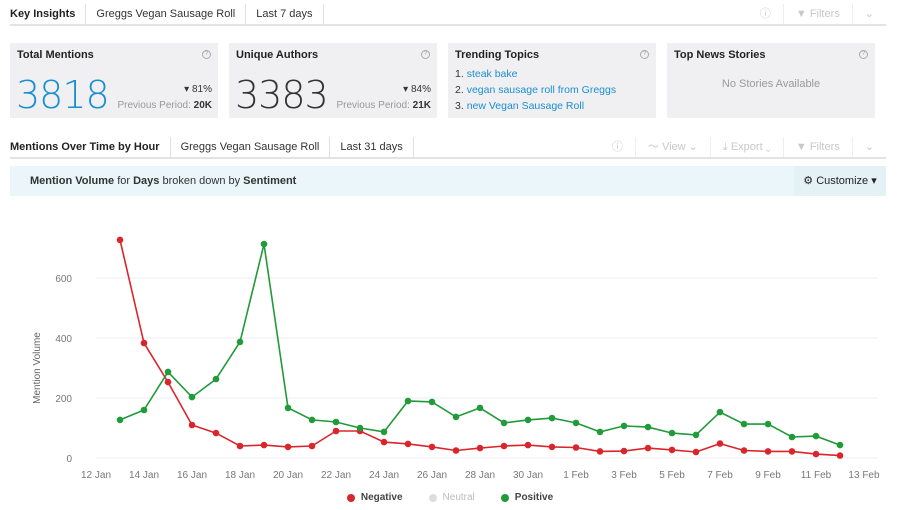 This screenshot has height=510, width=900. What do you see at coordinates (497, 55) in the screenshot?
I see `card-title: Trending Topics` at bounding box center [497, 55].